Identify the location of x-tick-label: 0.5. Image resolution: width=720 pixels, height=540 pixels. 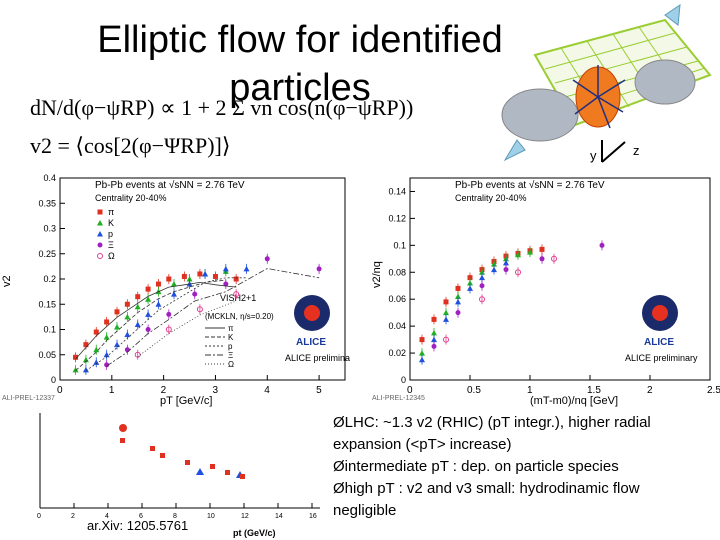
(474, 390).